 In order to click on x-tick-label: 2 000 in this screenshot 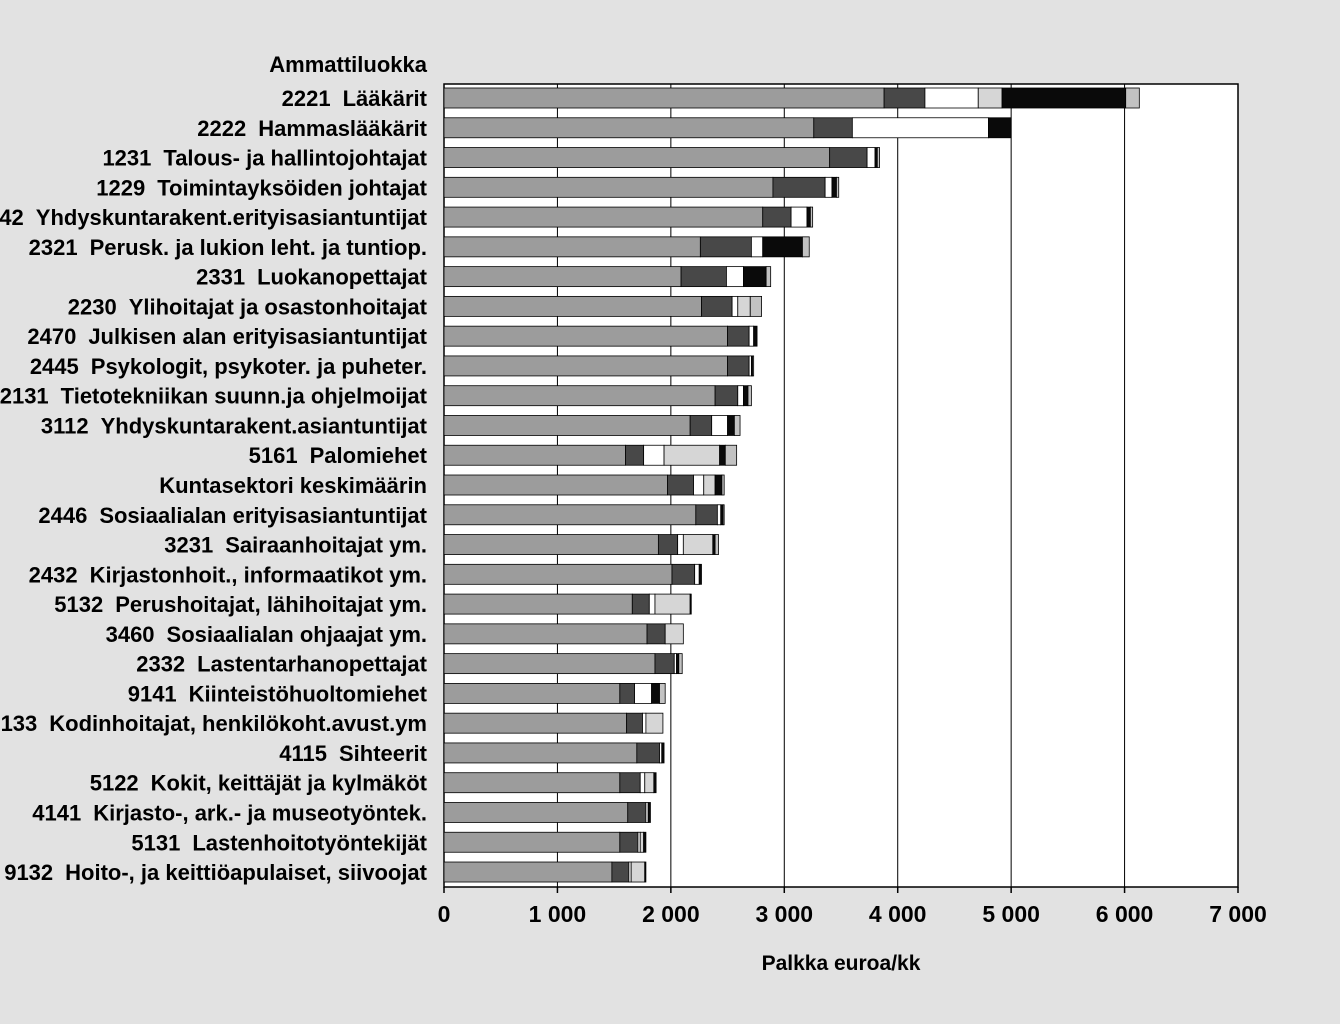, I will do `click(671, 914)`.